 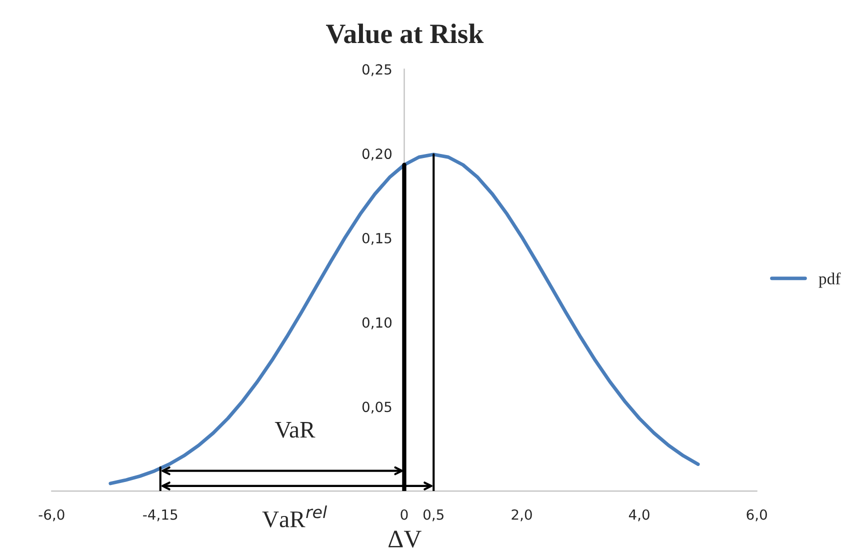 I want to click on y-tick-label: 0,15, so click(x=377, y=238).